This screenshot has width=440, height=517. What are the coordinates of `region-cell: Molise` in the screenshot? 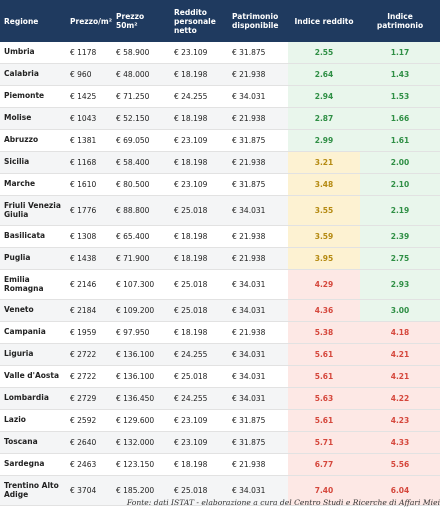 It's located at (33, 118).